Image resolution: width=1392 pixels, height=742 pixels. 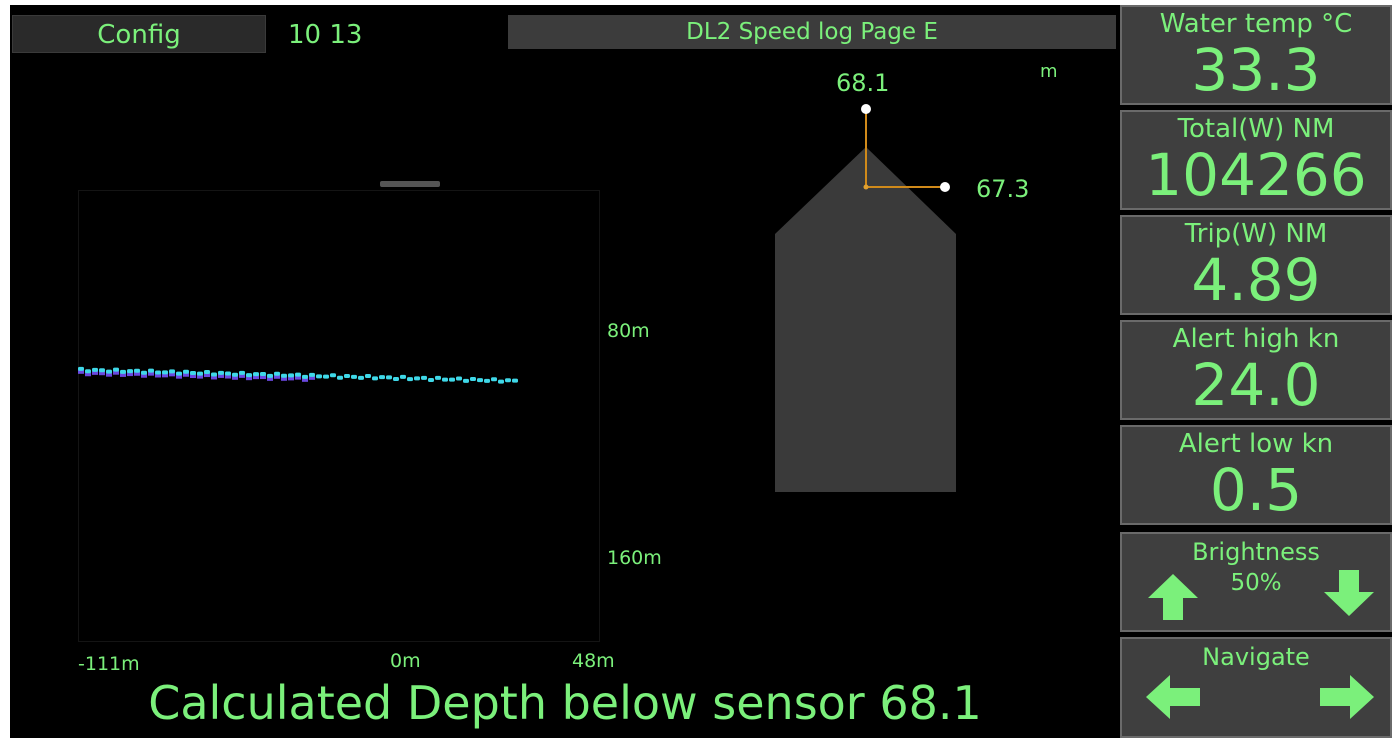 I want to click on forward-depth-value: 68.1, so click(x=863, y=83).